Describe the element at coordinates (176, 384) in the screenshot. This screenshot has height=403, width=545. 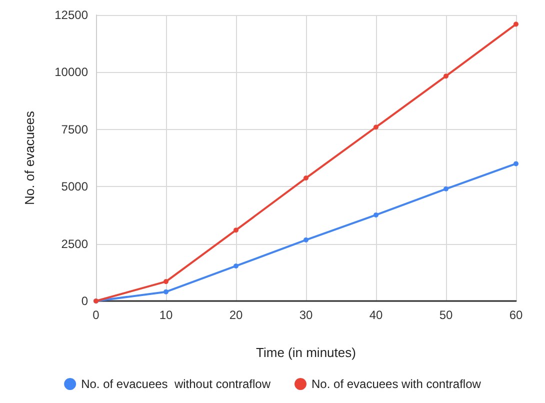
I see `legend-label: No. of evacuees without contraflow` at that location.